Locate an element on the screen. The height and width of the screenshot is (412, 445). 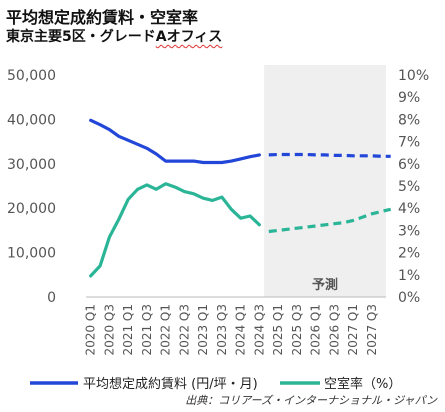
x-tick-label: 2020 Q3 is located at coordinates (109, 329).